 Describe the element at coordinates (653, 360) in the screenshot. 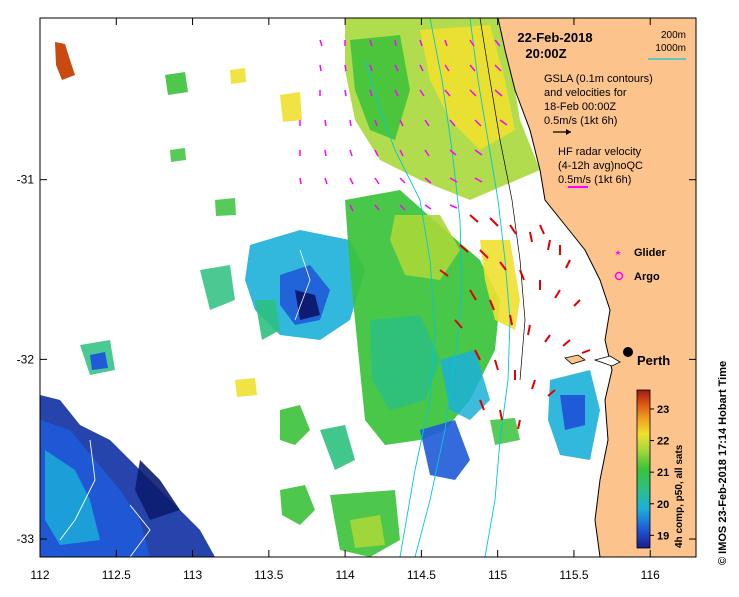

I see `perth-label: Perth` at that location.